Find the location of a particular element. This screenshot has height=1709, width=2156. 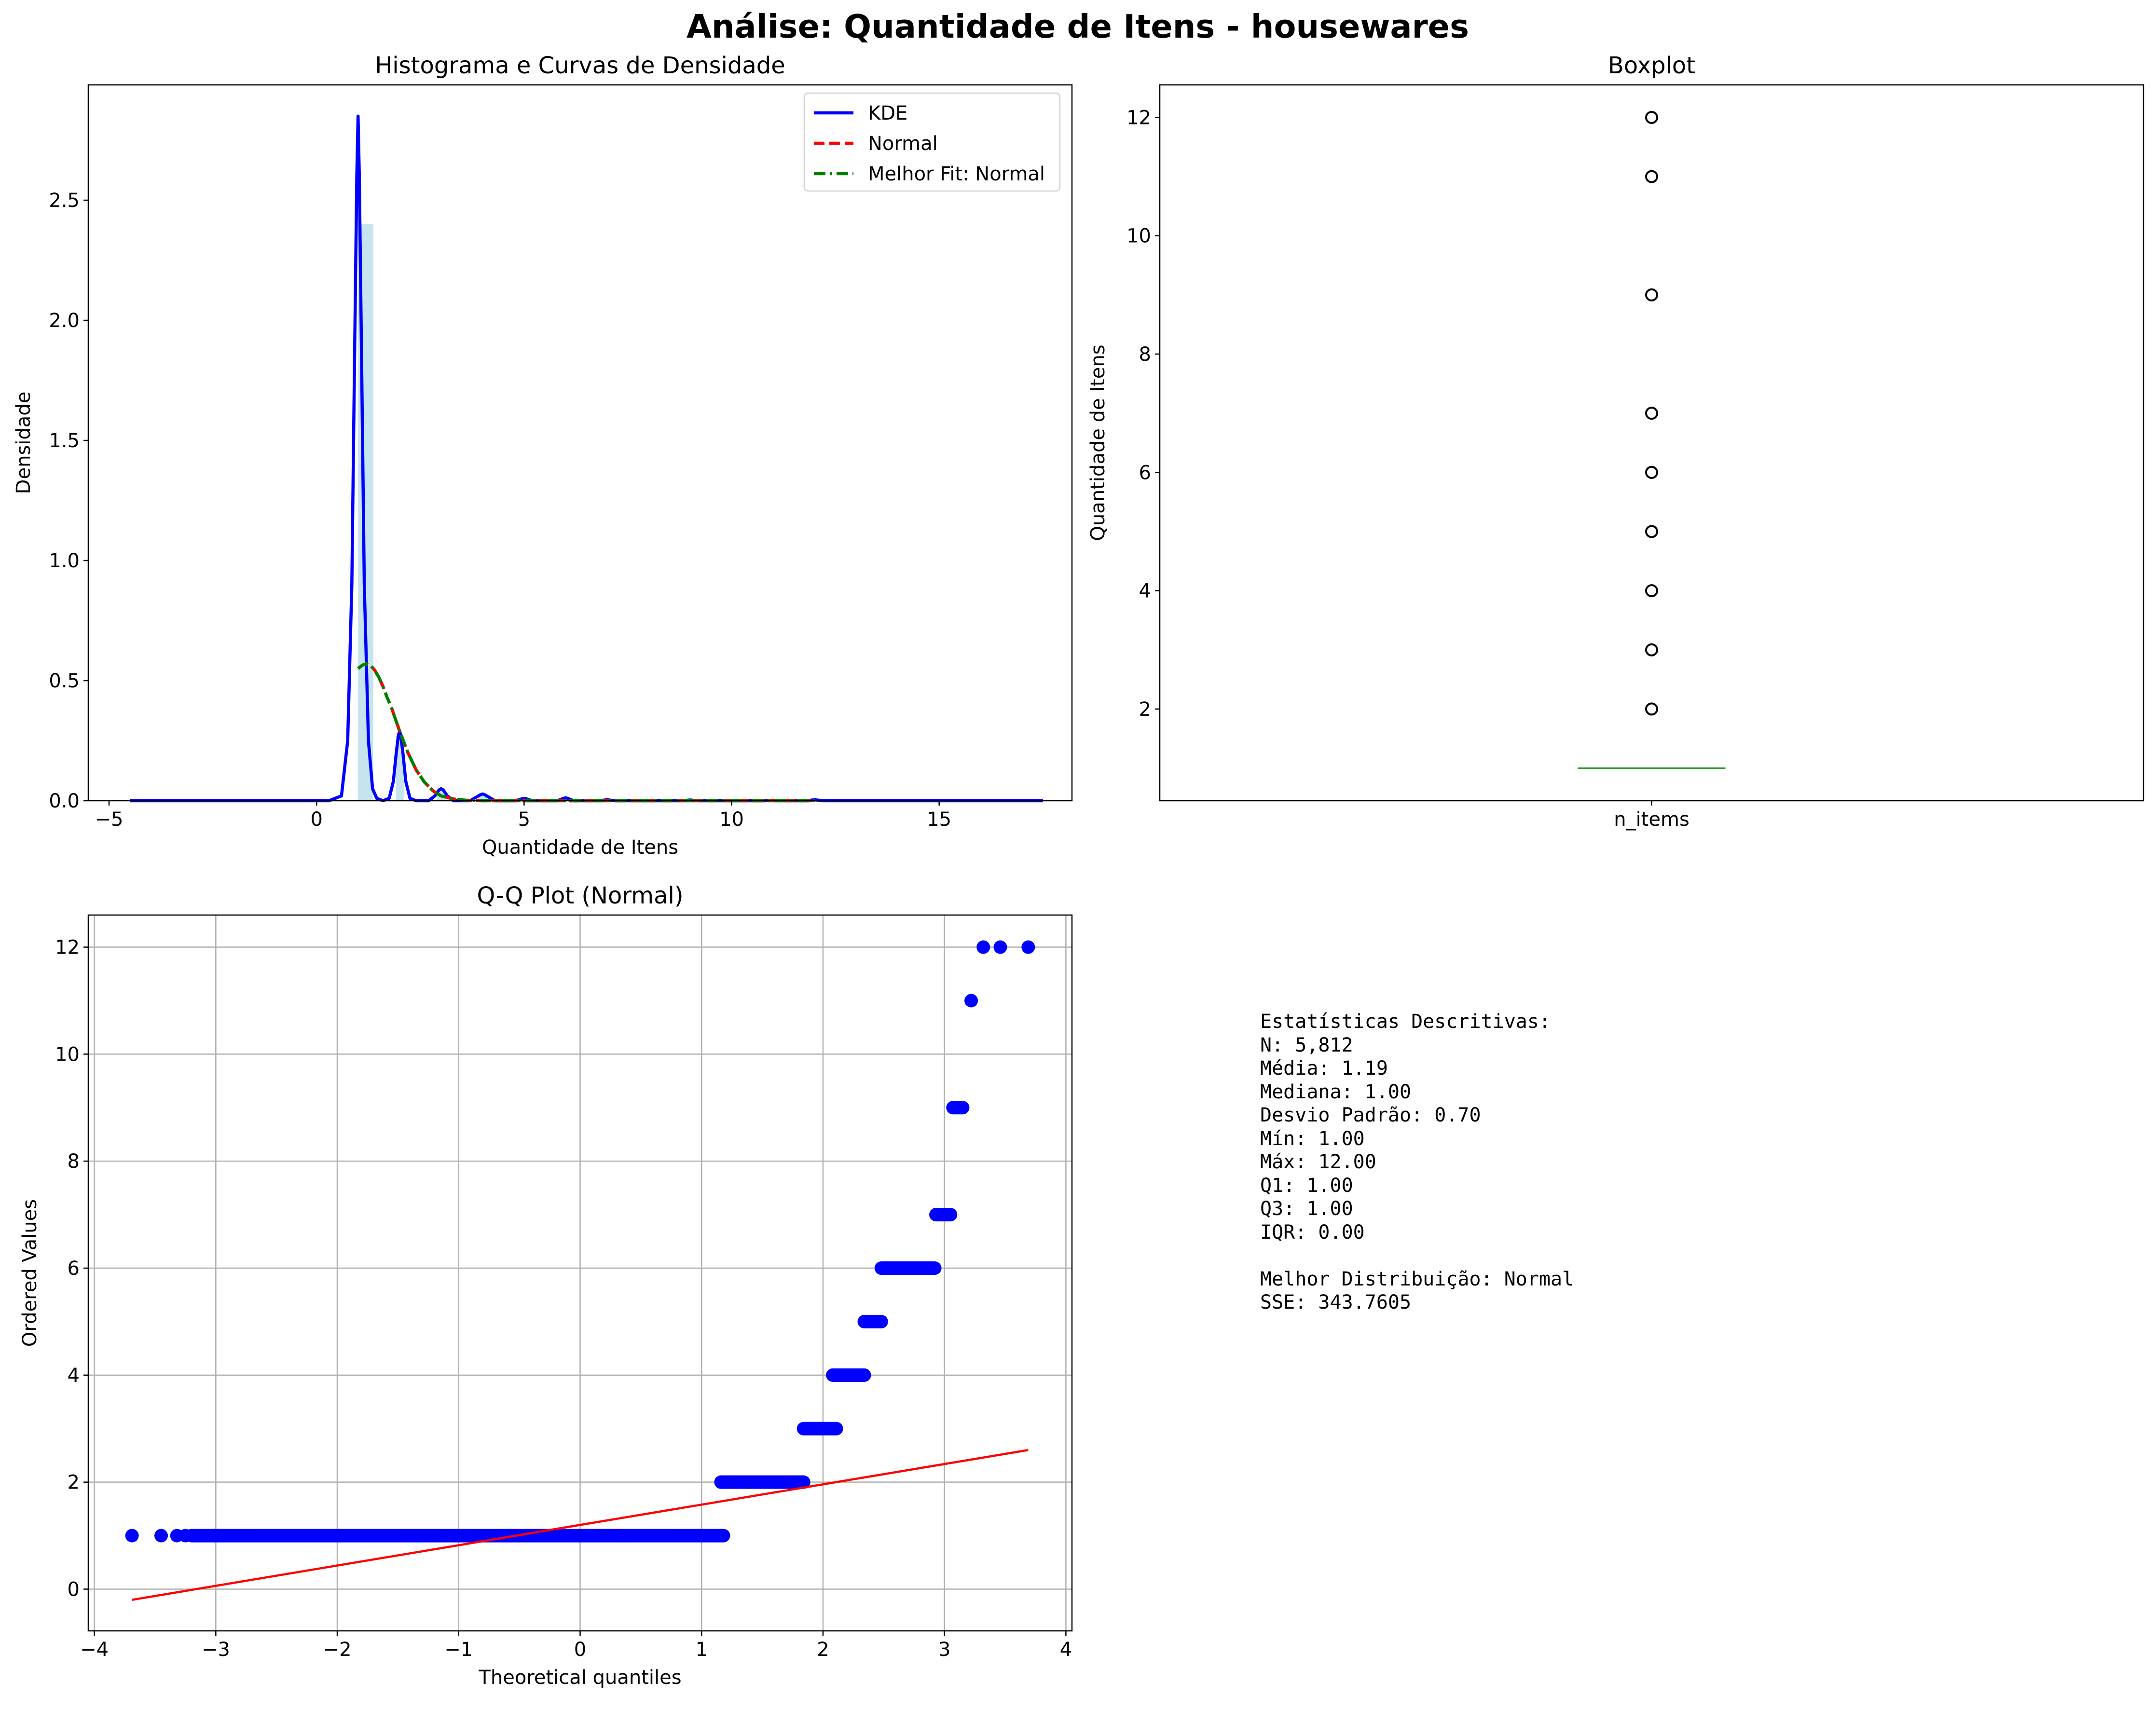

stats-line: Máx: 12.00 is located at coordinates (1318, 1162).